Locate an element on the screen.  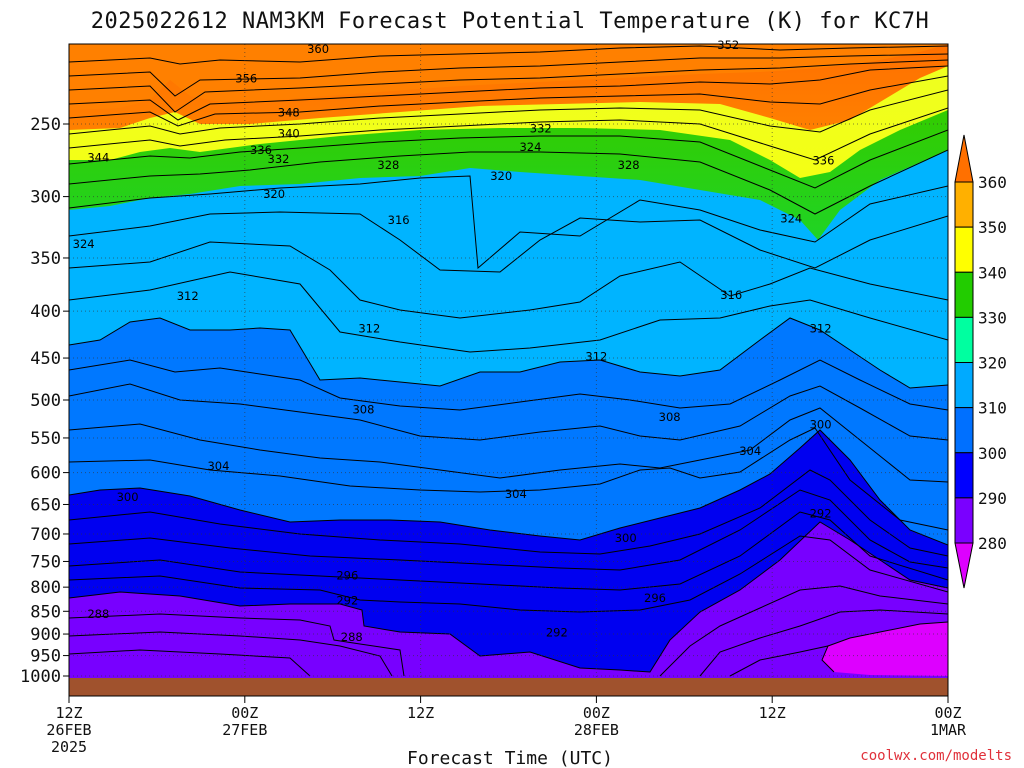
contour-label: 356 is located at coordinates (246, 78).